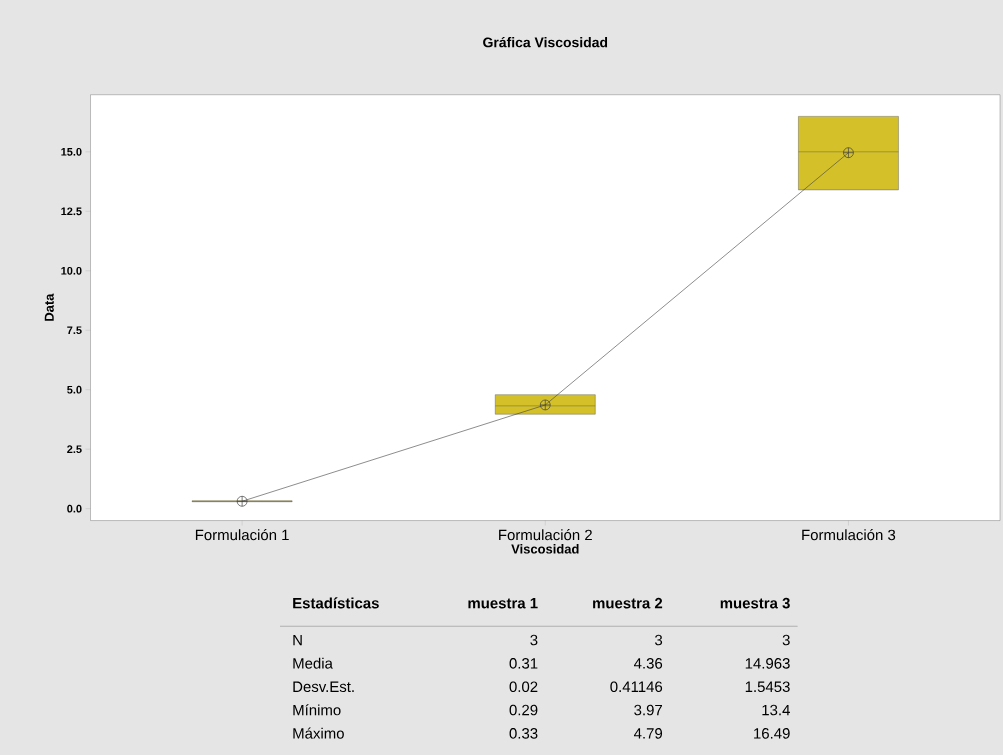  What do you see at coordinates (336, 603) in the screenshot?
I see `text: Estadísticas` at bounding box center [336, 603].